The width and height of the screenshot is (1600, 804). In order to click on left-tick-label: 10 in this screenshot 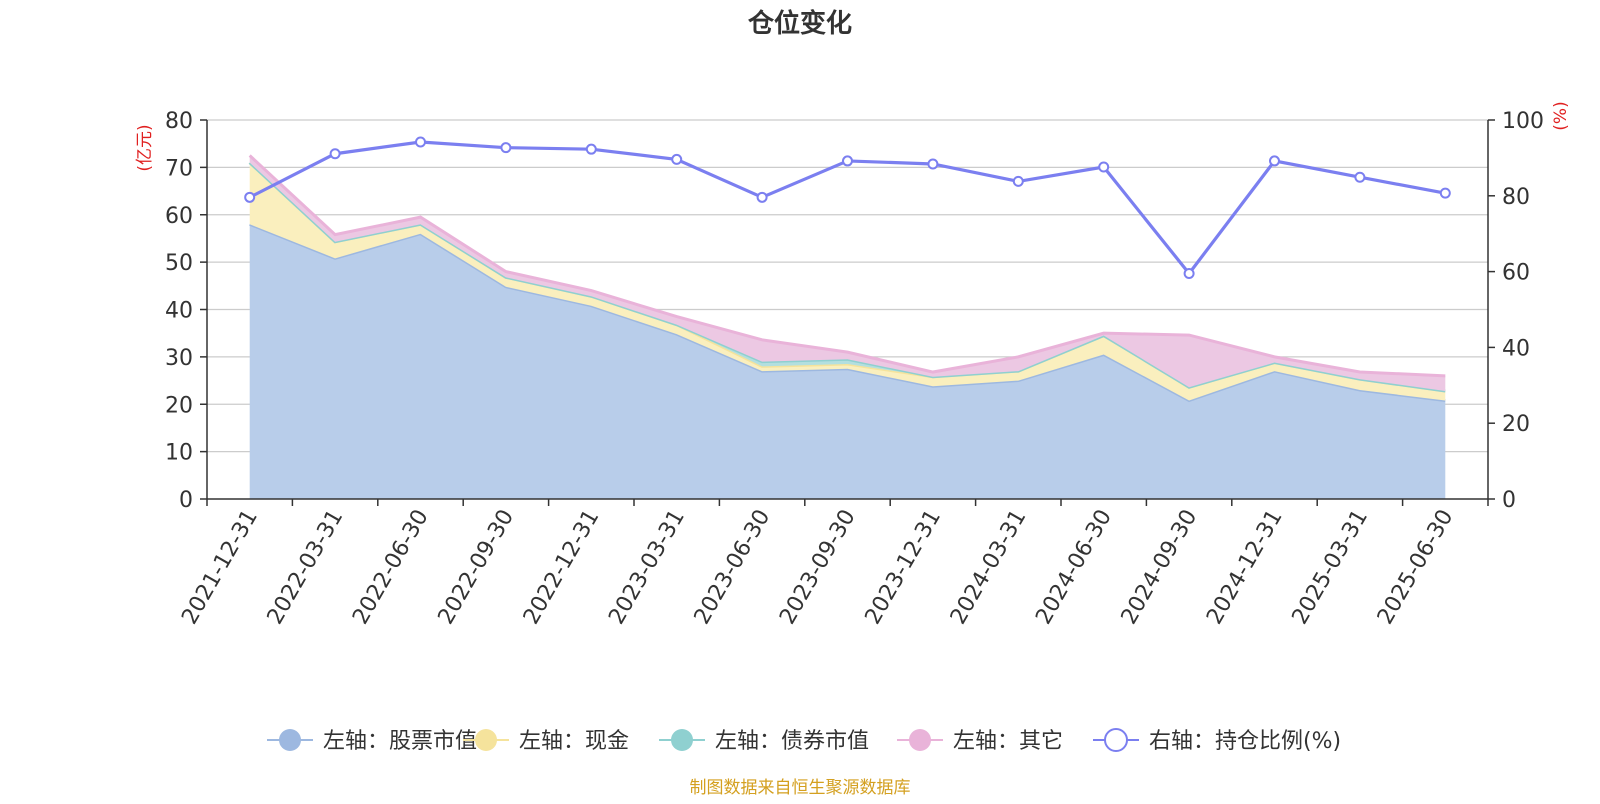, I will do `click(179, 453)`.